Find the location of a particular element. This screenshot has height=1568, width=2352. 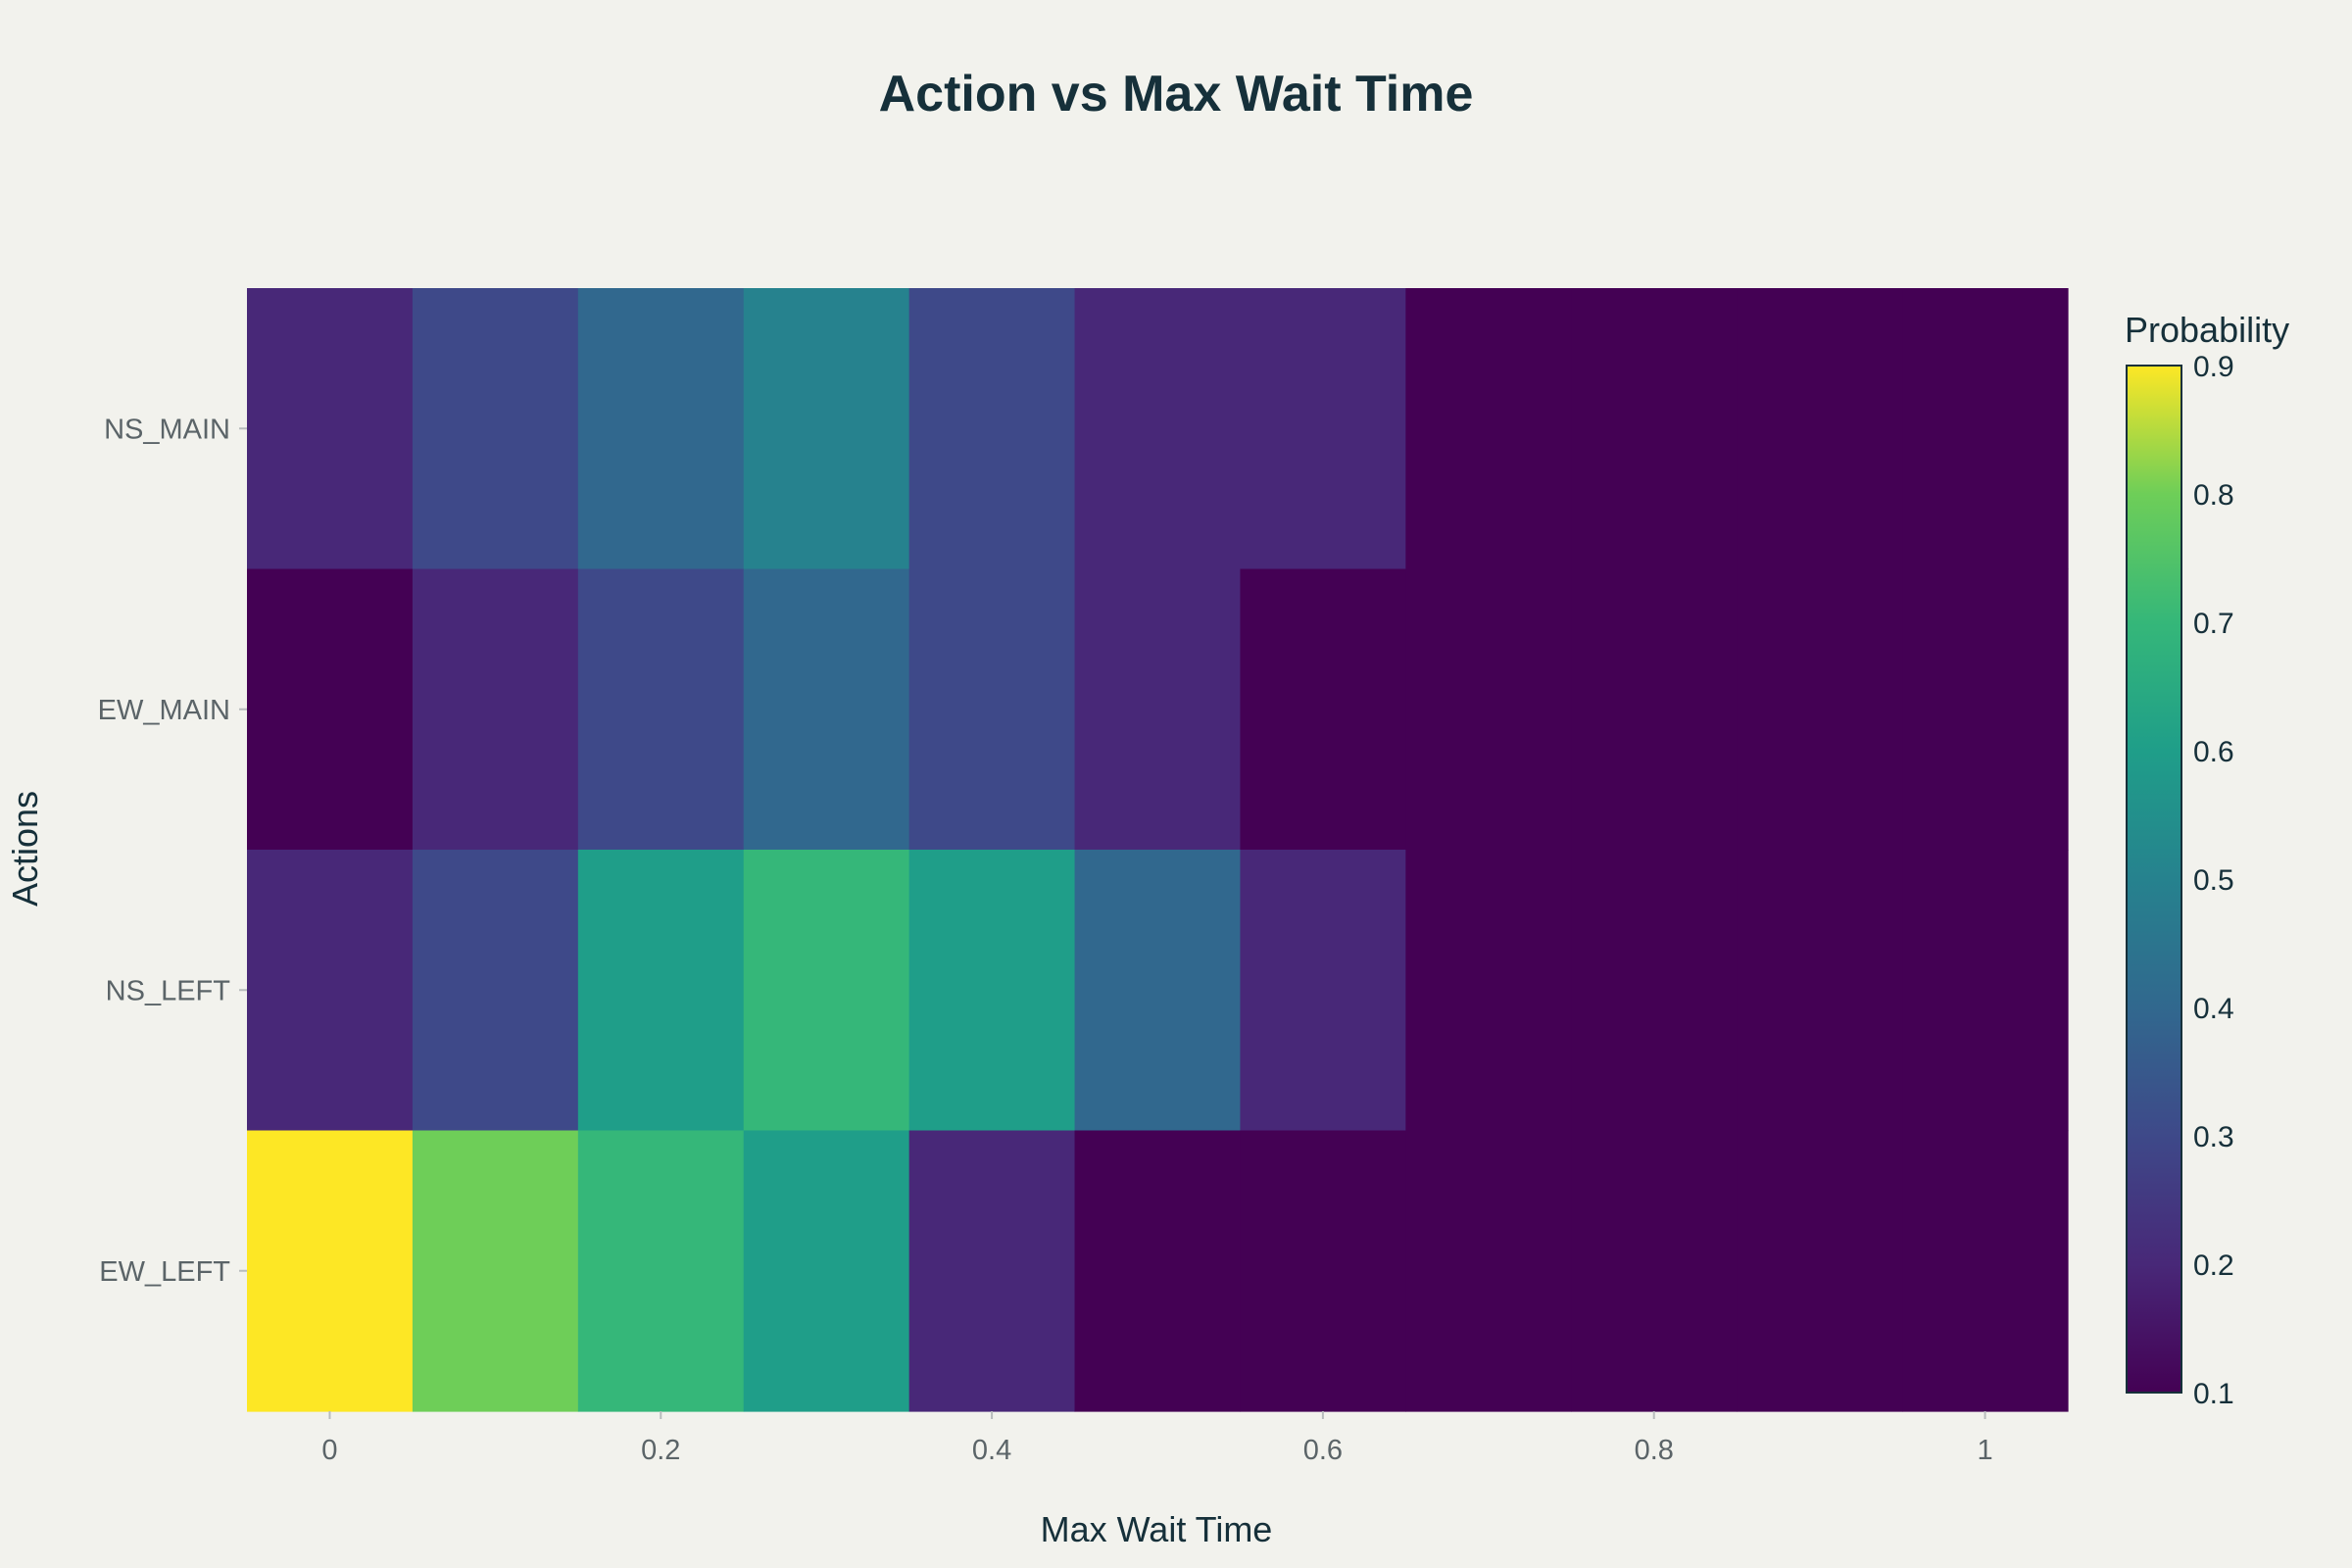

colorbar-tick-label: 0.2 is located at coordinates (2213, 1266).